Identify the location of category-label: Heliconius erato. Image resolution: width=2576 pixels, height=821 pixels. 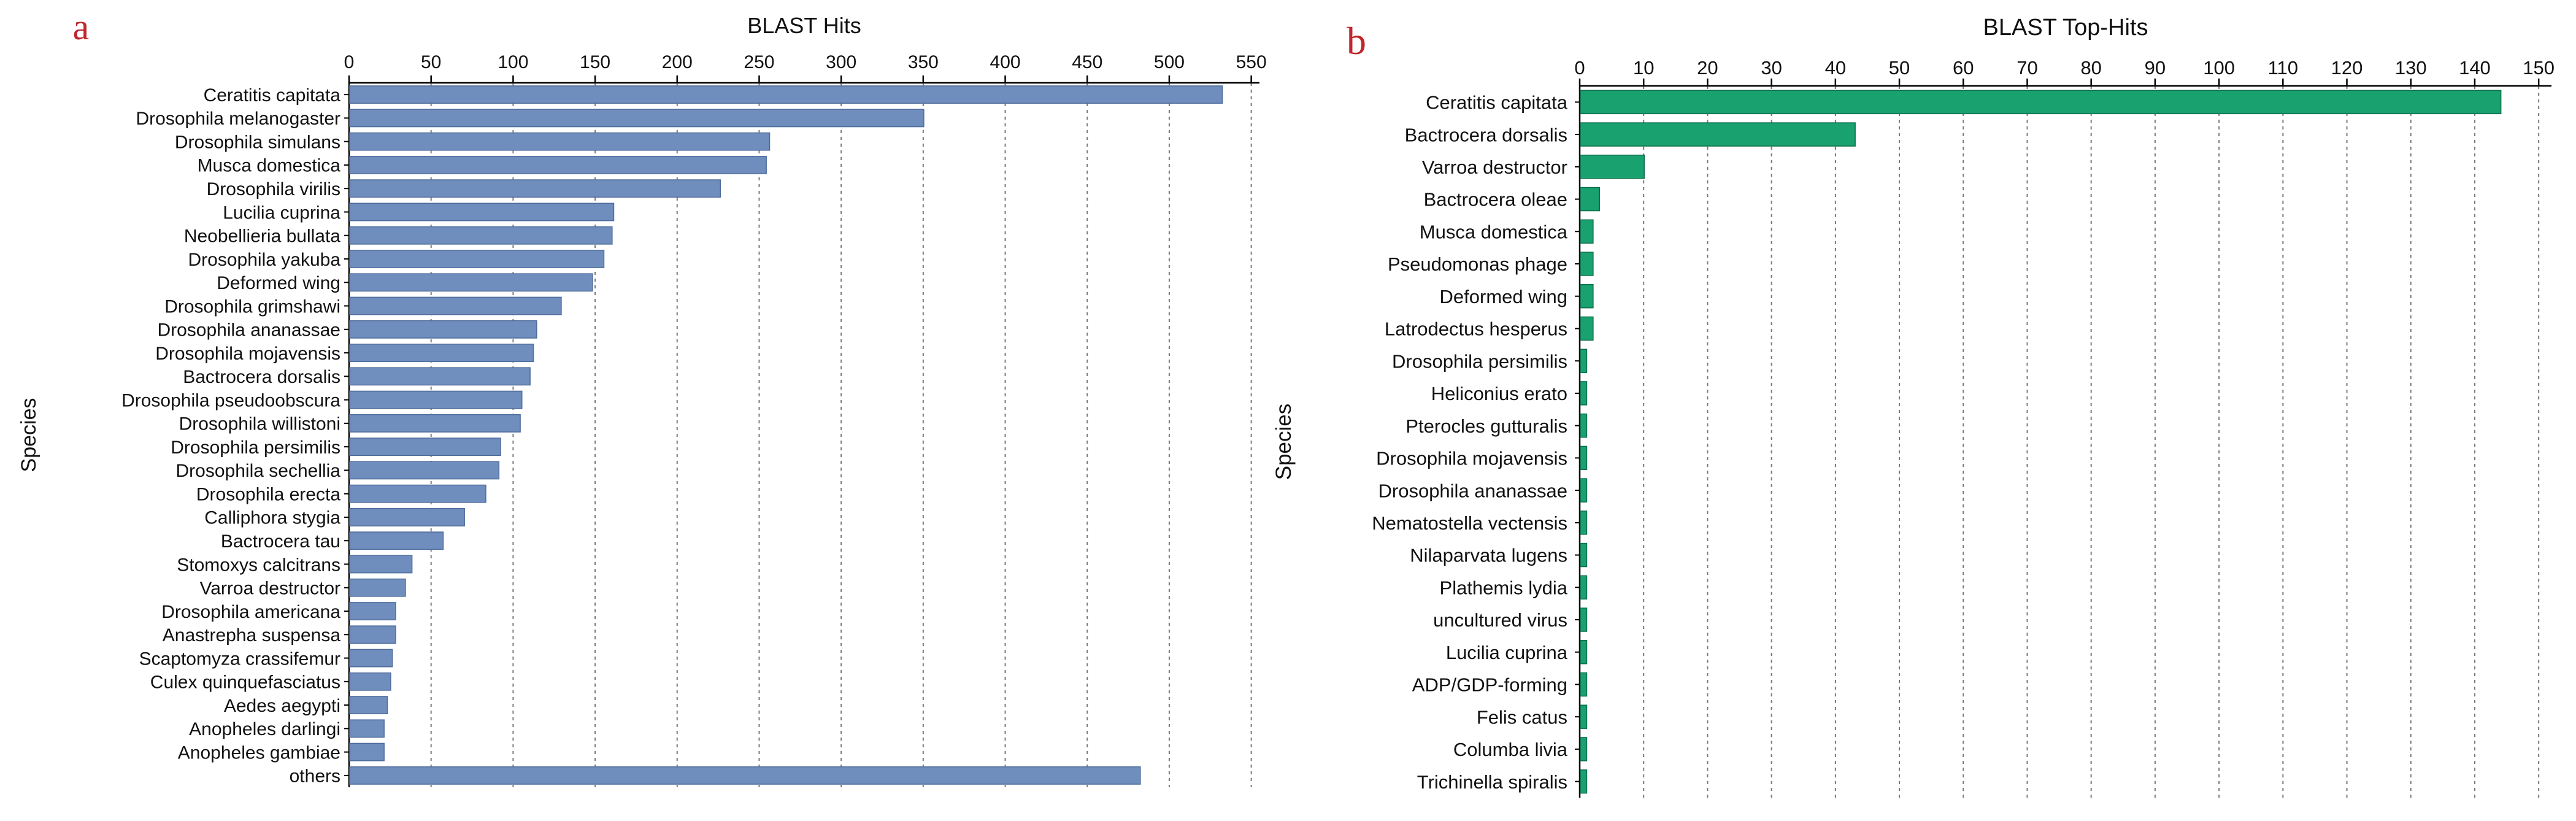
(1499, 393).